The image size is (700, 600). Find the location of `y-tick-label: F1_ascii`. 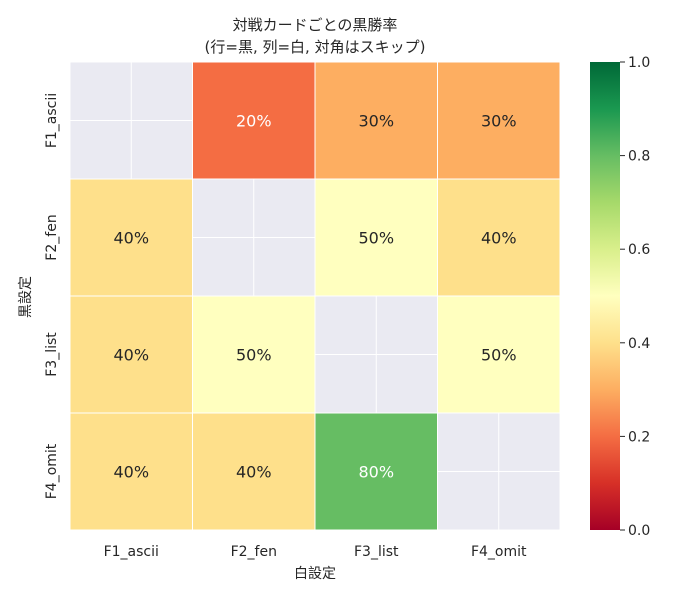

y-tick-label: F1_ascii is located at coordinates (52, 120).